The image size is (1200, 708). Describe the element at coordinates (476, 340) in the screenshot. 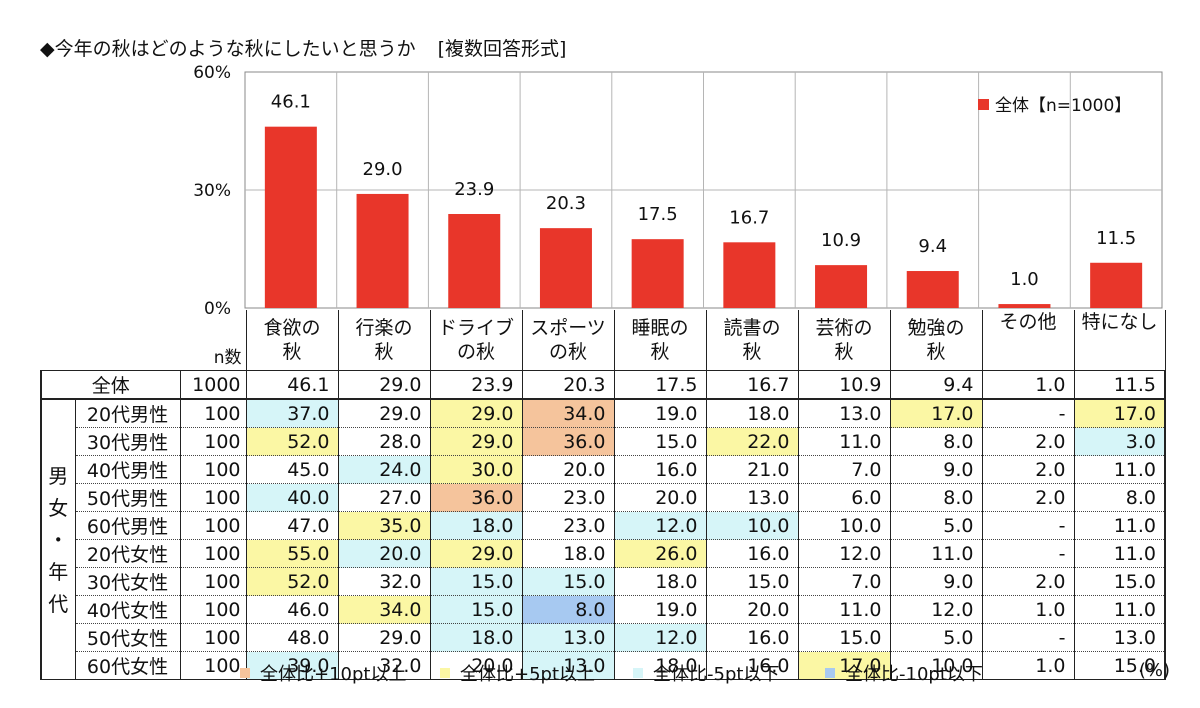

I see `column-header: ドライブ の秋` at that location.